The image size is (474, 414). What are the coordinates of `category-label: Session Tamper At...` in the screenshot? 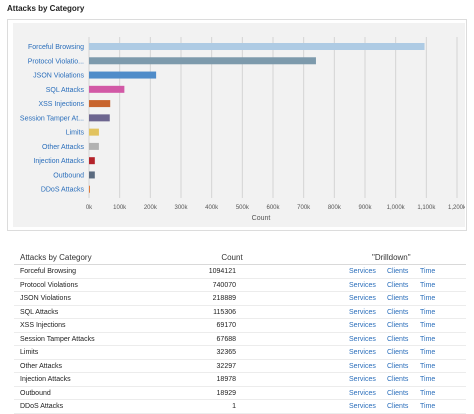 It's located at (52, 118).